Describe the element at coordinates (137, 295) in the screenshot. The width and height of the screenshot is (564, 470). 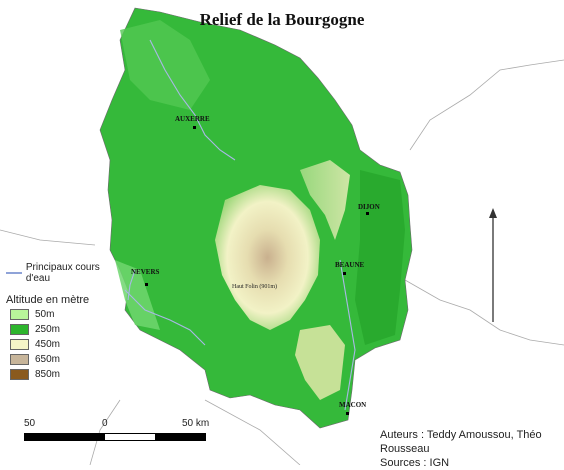
I see `loire-plain` at that location.